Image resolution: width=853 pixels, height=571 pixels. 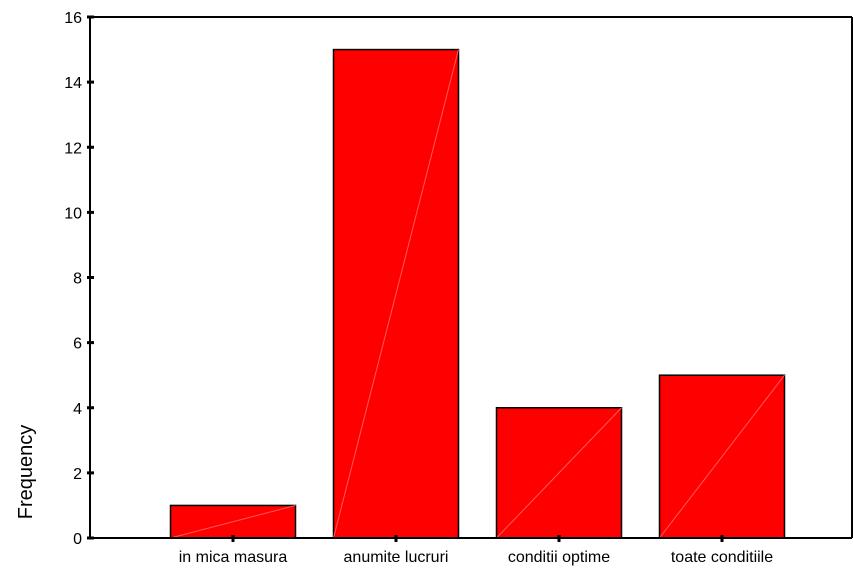 I want to click on y-tick-label: 10, so click(x=73, y=213).